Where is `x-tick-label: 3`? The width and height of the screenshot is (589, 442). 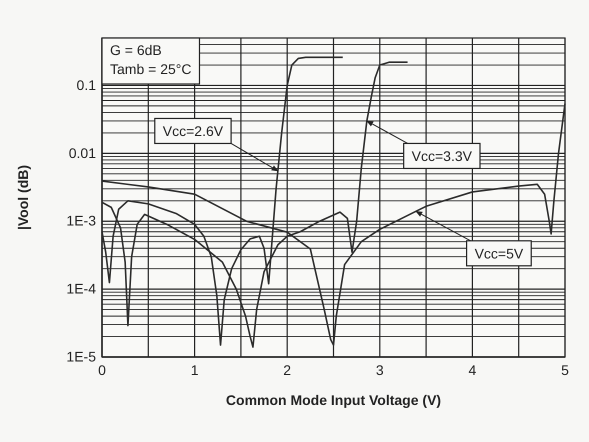 x-tick-label: 3 is located at coordinates (380, 370).